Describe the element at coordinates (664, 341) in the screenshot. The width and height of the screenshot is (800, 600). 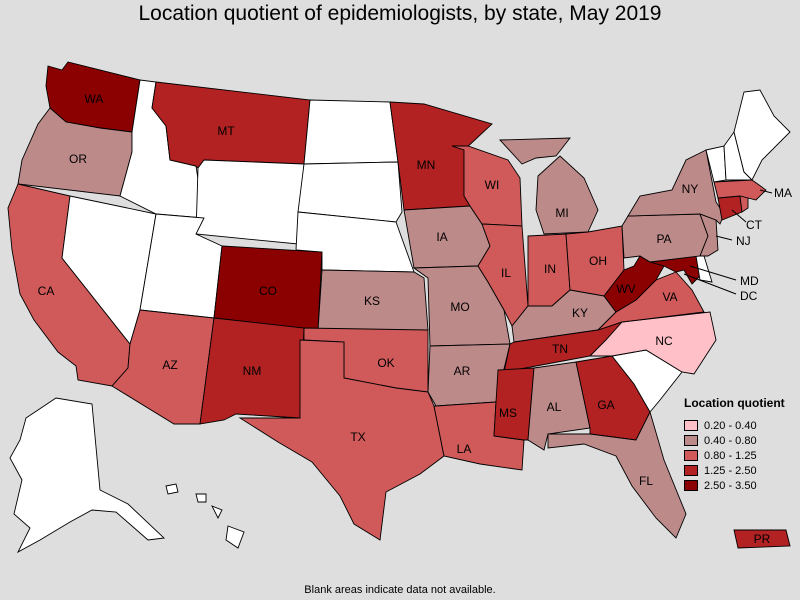
I see `label-NC: NC` at that location.